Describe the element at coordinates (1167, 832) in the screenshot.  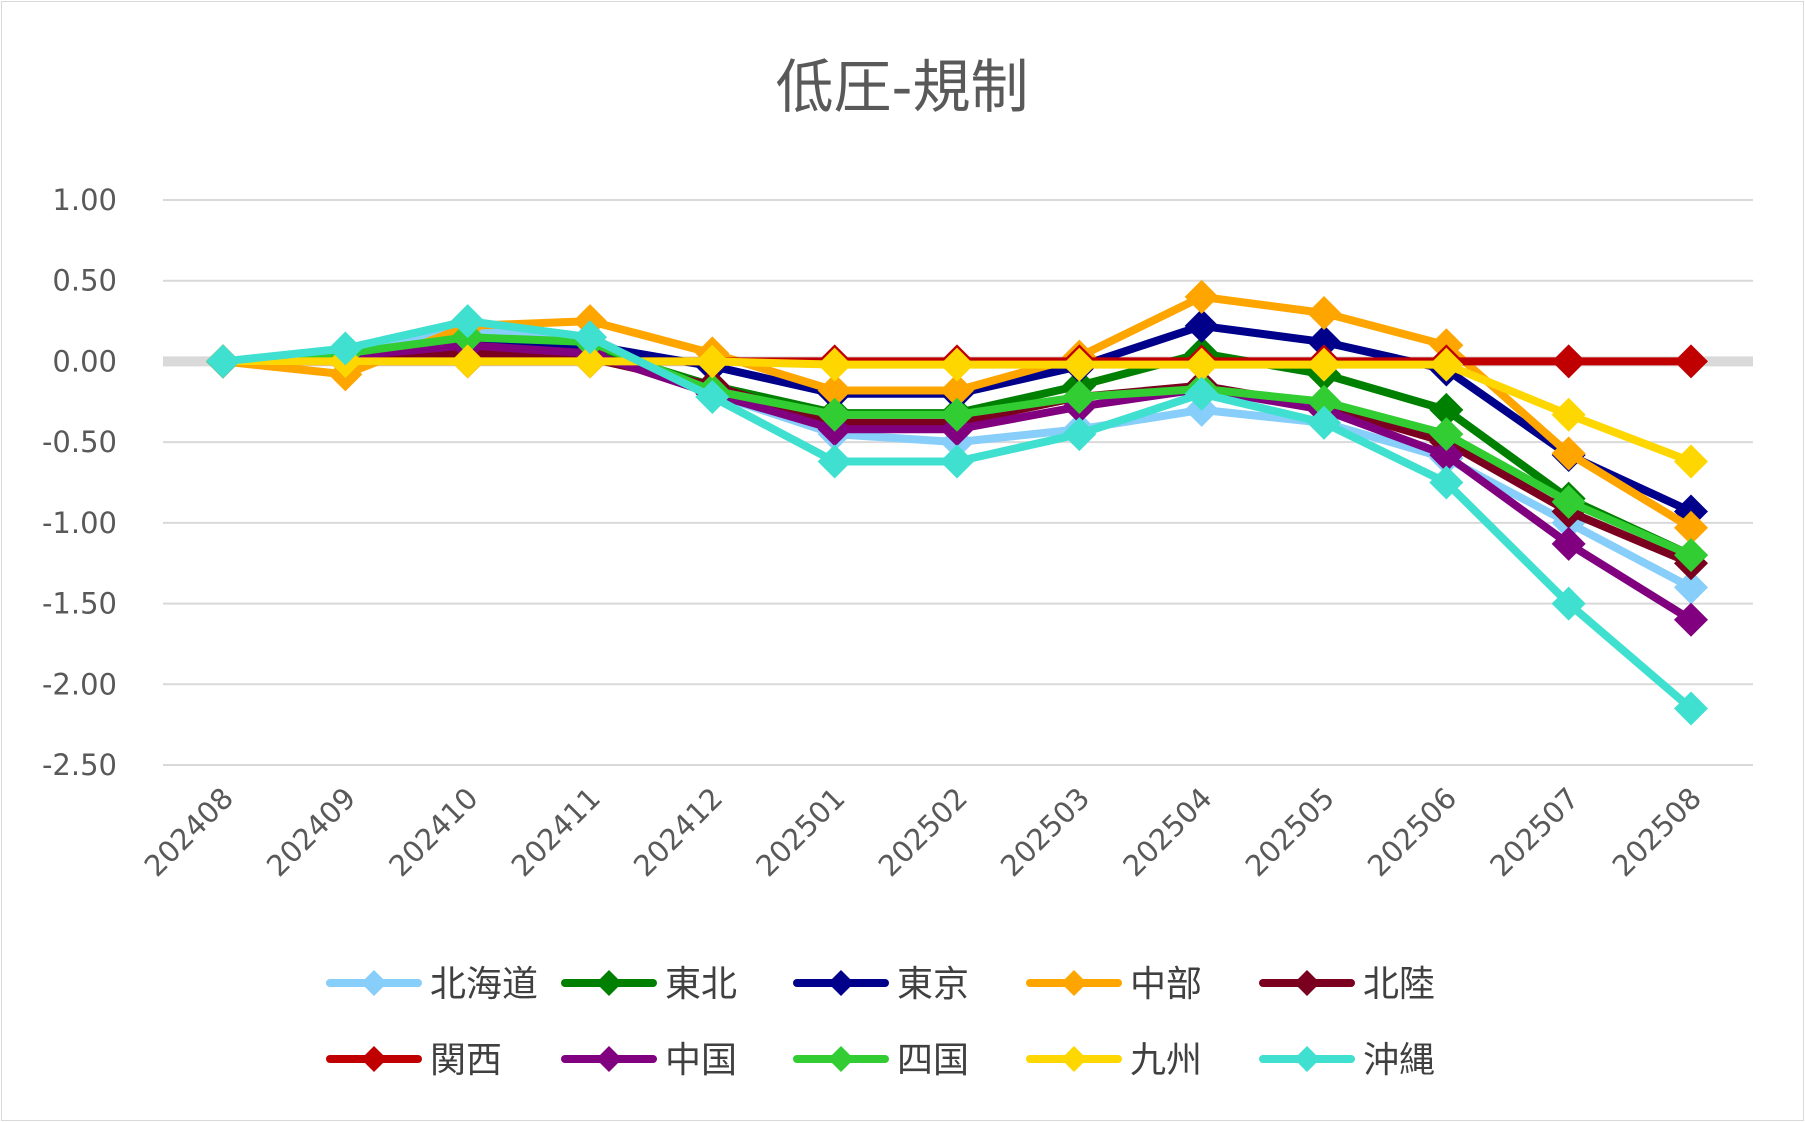
I see `x-tick-label: 202504` at that location.